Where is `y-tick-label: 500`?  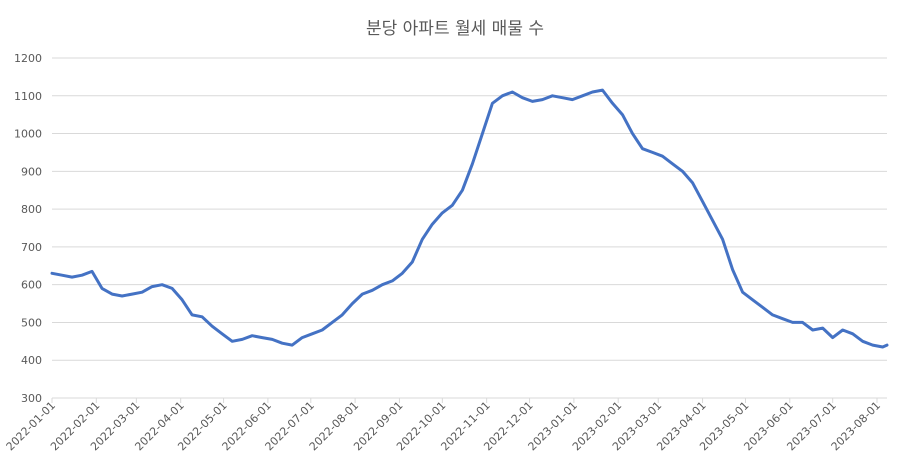
y-tick-label: 500 is located at coordinates (31, 322).